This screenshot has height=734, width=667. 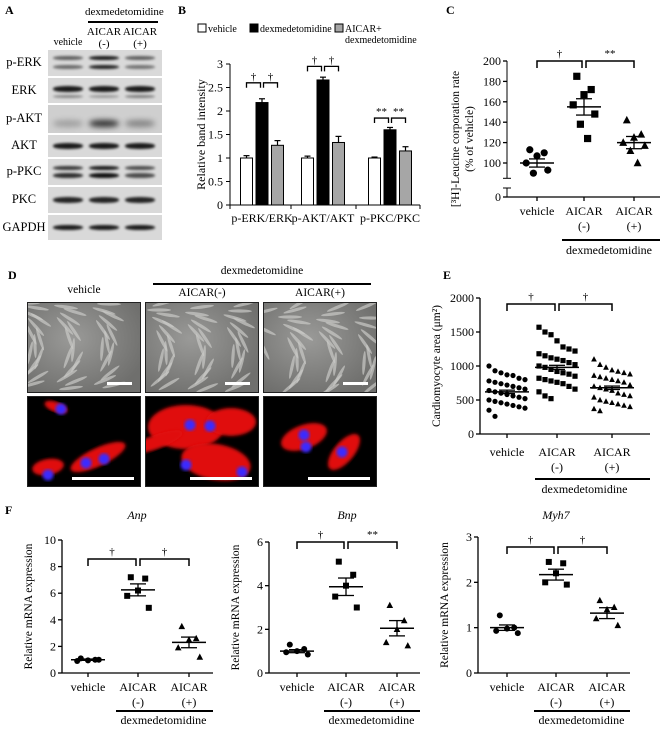 What do you see at coordinates (320, 293) in the screenshot?
I see `micro-column-label: AICAR(+)` at bounding box center [320, 293].